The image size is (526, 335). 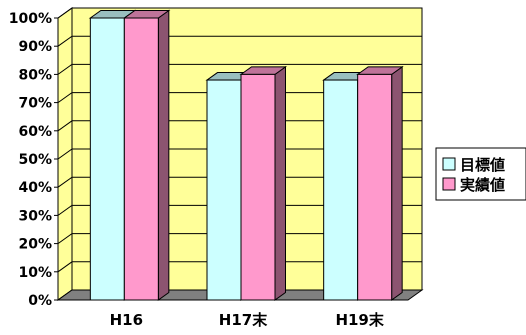 What do you see at coordinates (359, 320) in the screenshot?
I see `x-tick-label: H19末` at bounding box center [359, 320].